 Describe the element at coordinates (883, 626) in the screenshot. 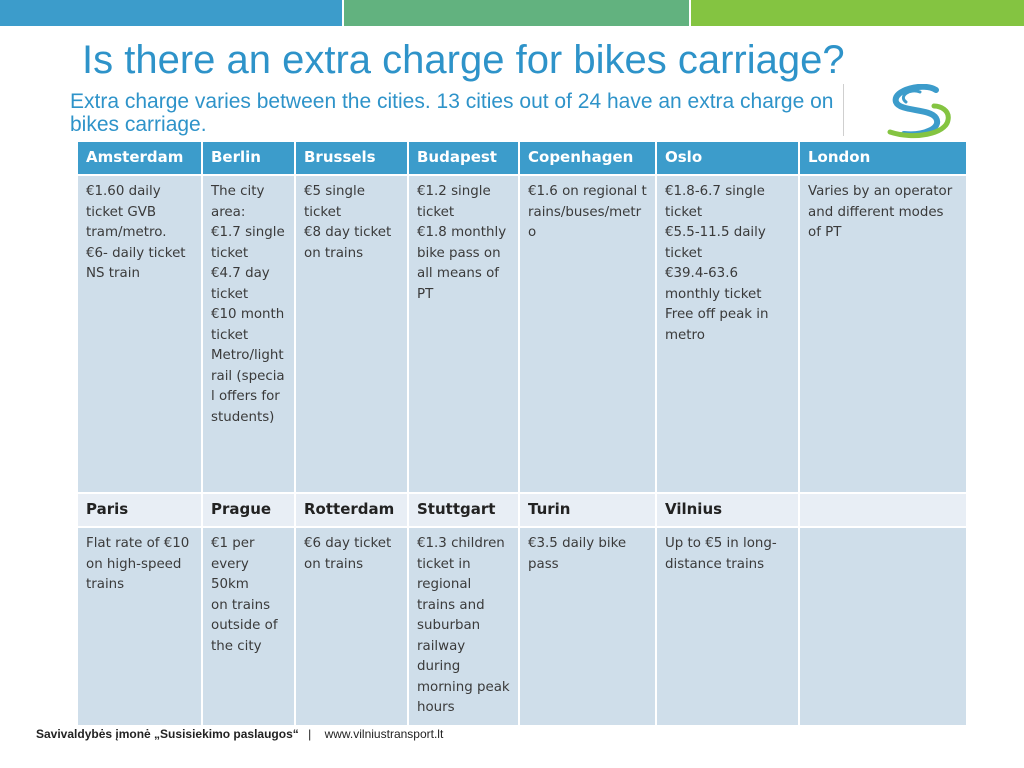

I see `charge-cell-empty` at that location.